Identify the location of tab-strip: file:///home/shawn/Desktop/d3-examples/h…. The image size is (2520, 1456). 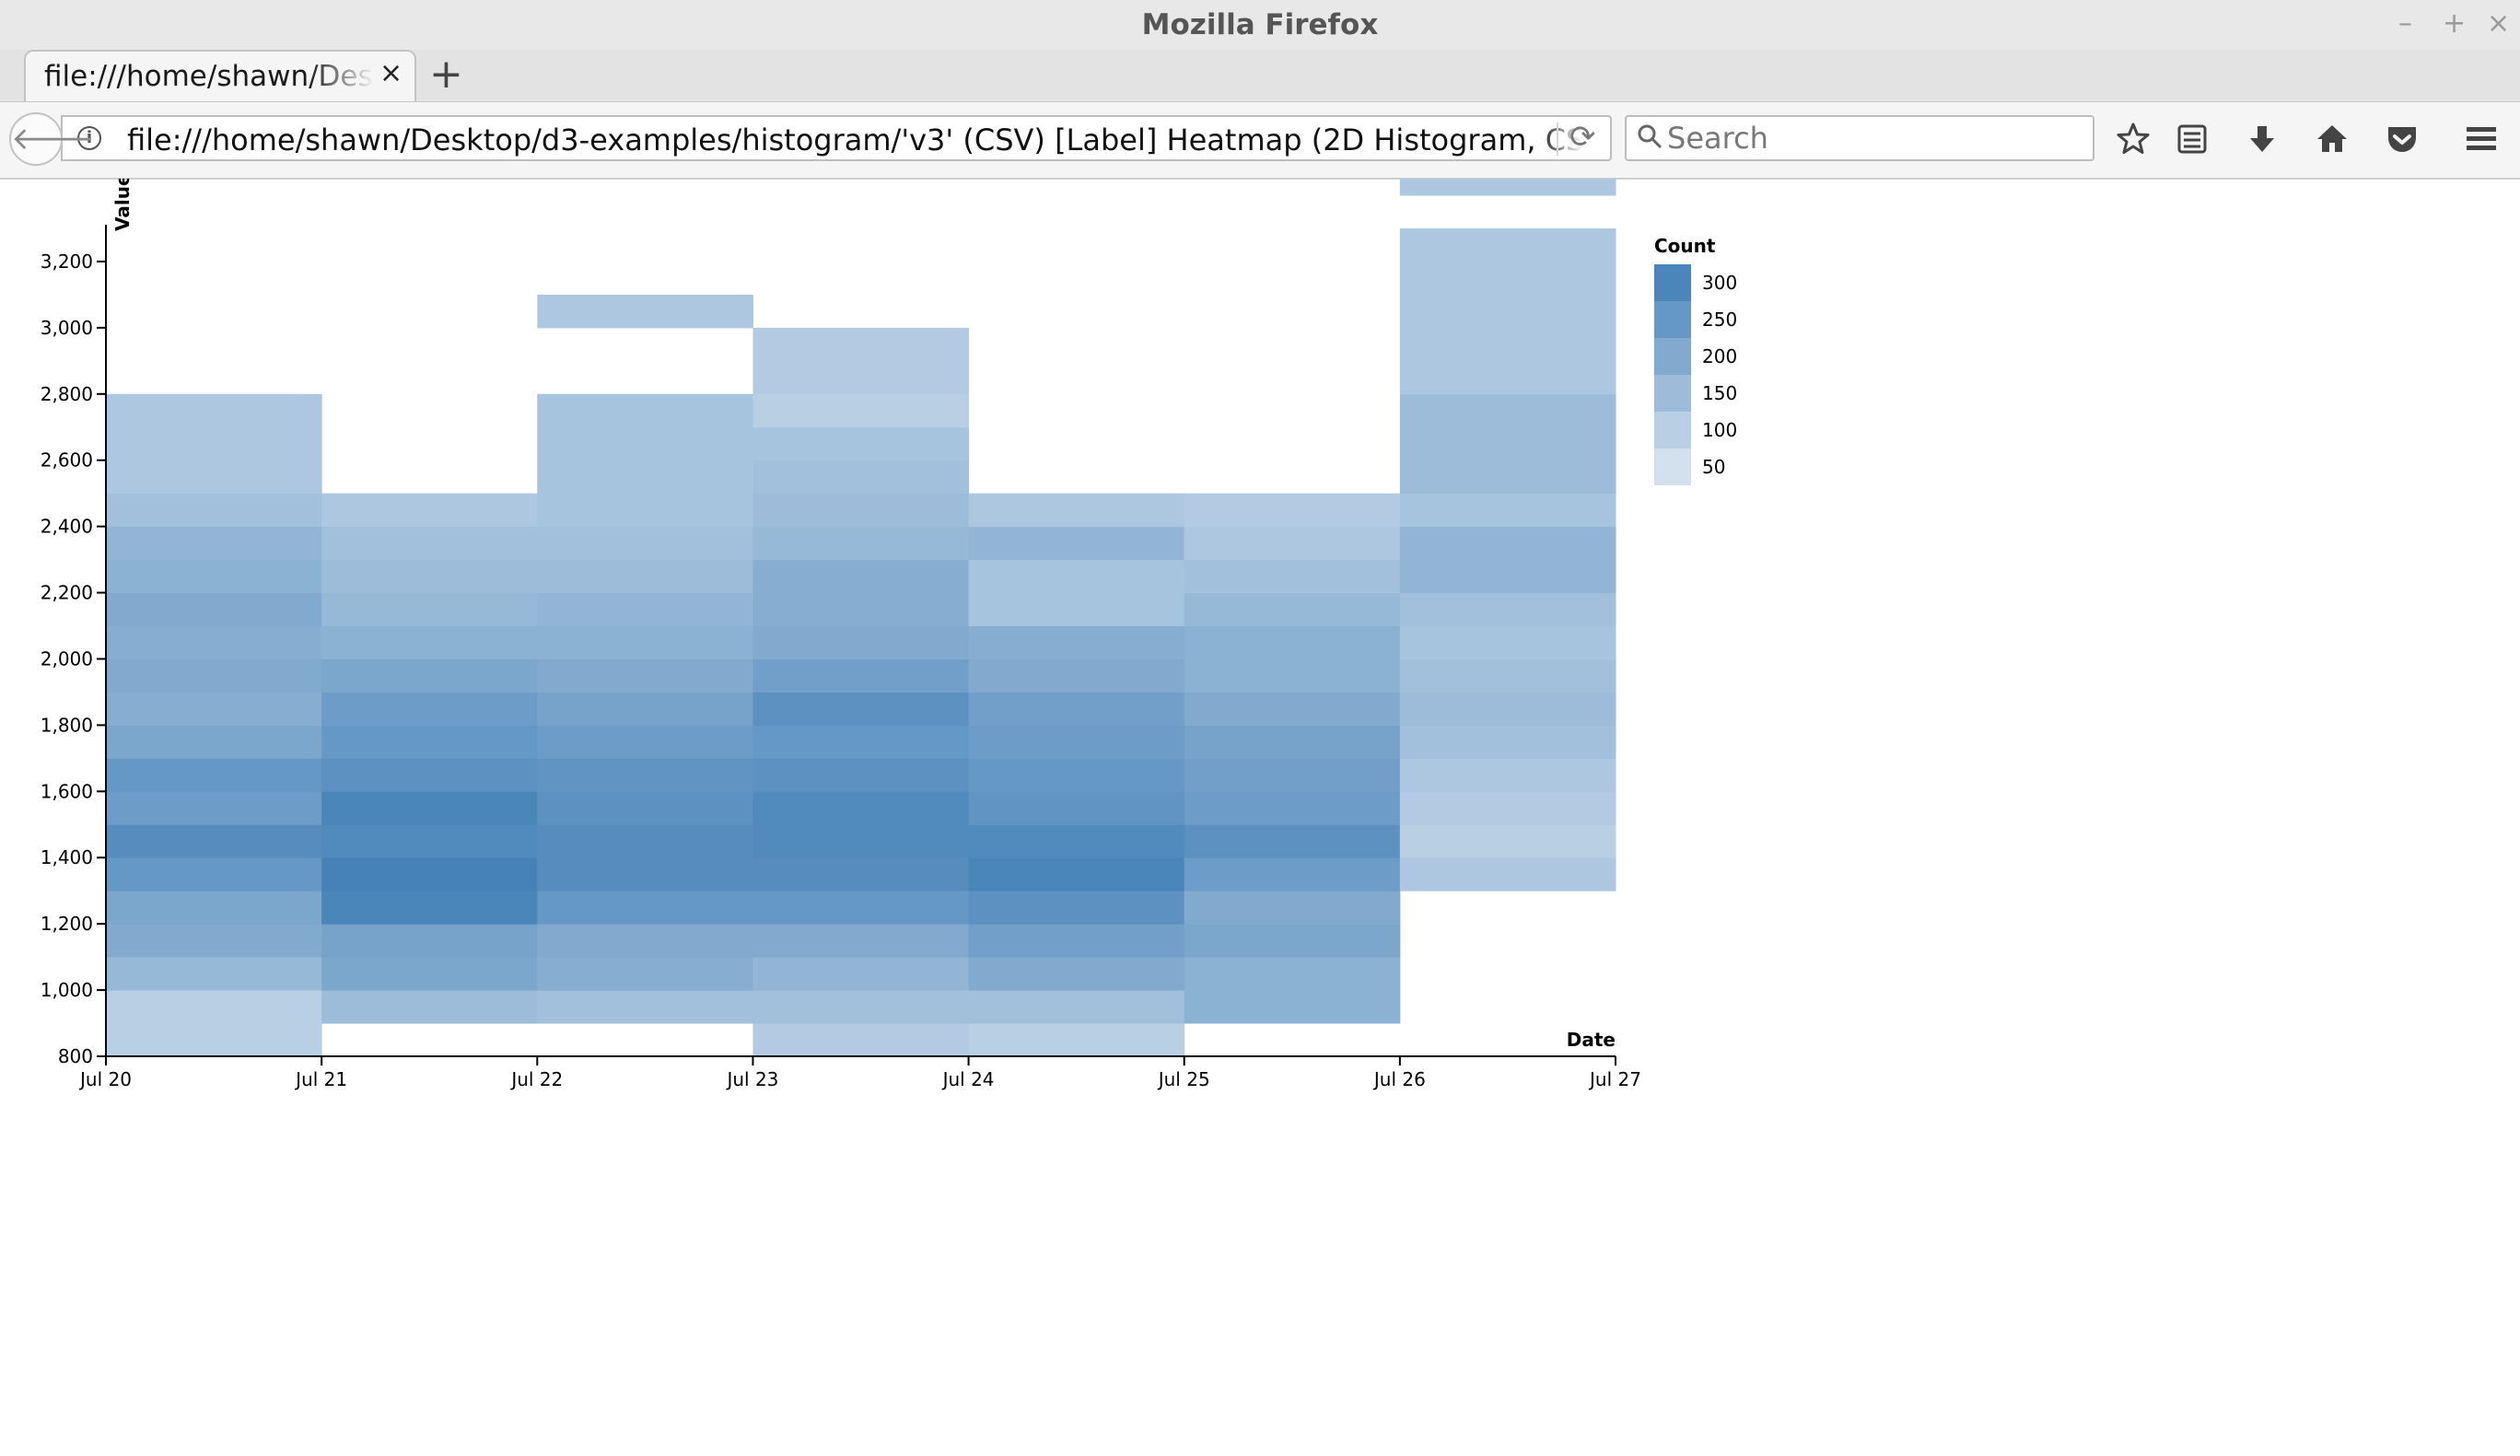
(1260, 75).